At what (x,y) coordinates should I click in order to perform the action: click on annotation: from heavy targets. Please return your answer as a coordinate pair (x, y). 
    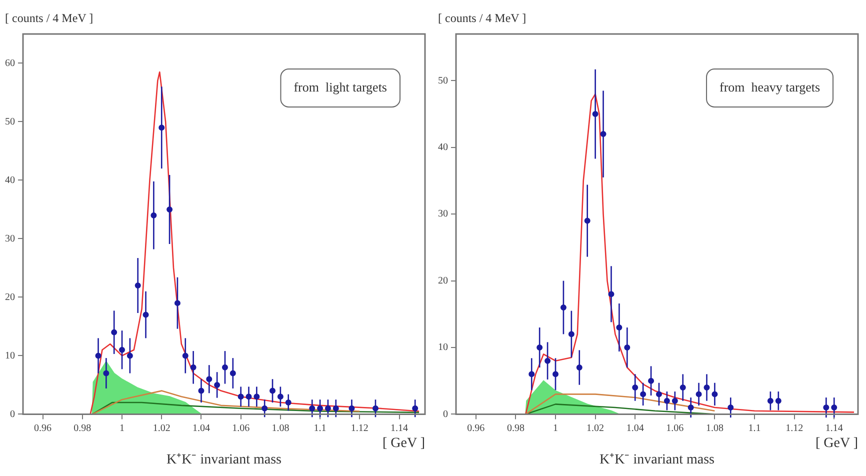
    Looking at the image, I should click on (770, 86).